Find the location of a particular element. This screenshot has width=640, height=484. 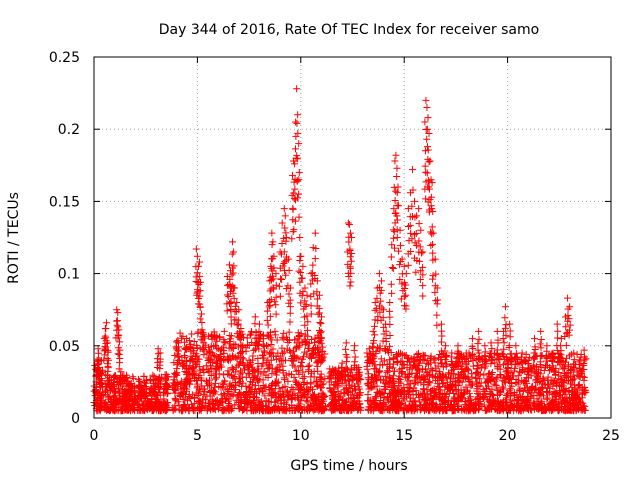

x-tick-label: 5 is located at coordinates (197, 436).